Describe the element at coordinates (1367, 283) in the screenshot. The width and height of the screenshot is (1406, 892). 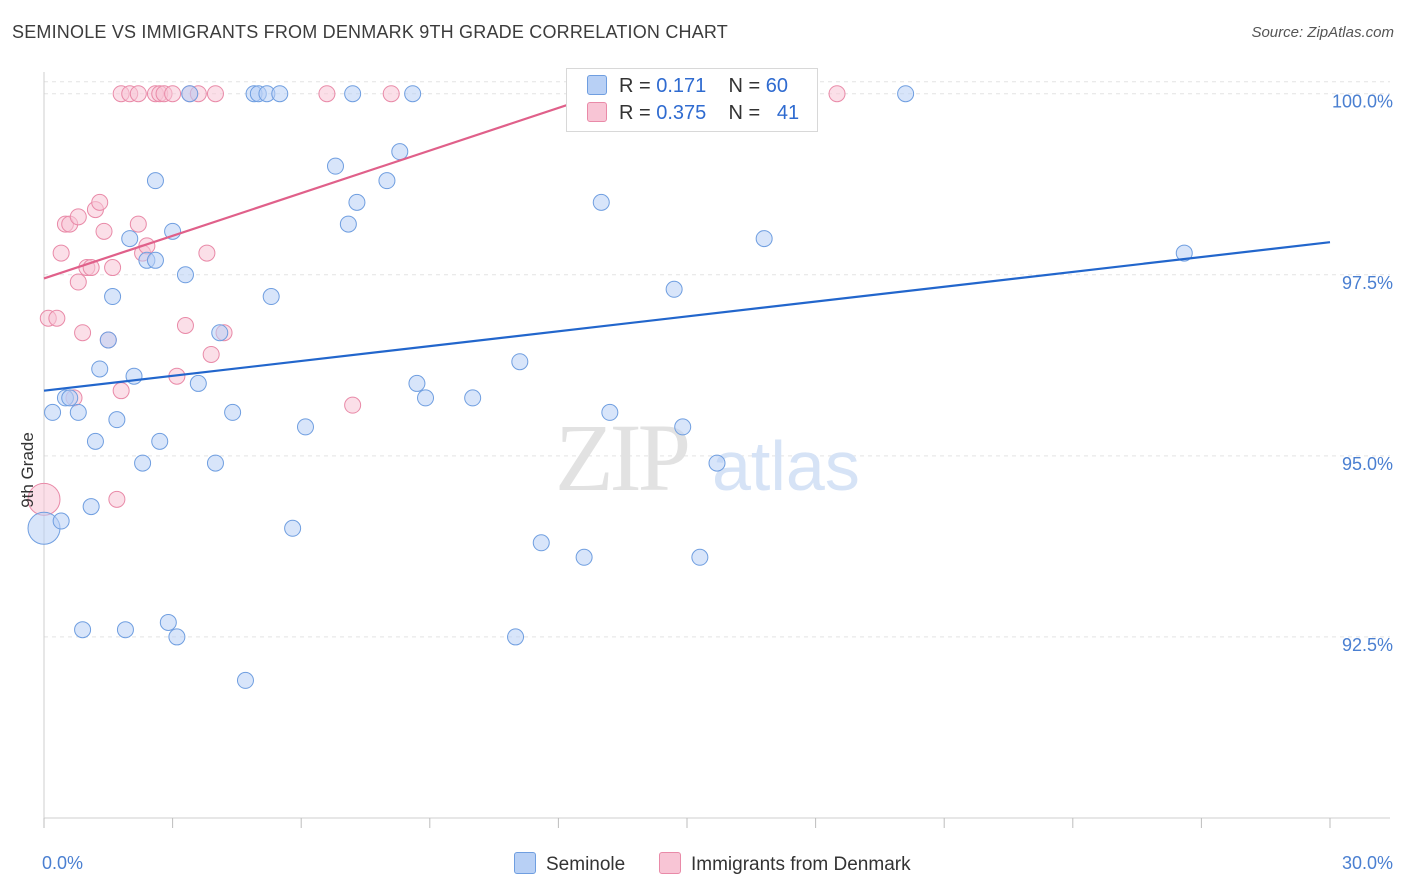
I see `y-tick-label: 97.5%` at that location.